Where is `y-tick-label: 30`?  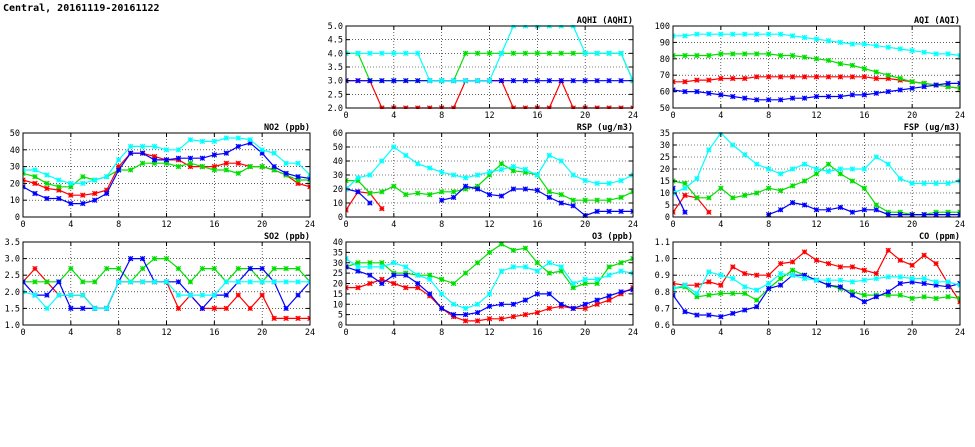
y-tick-label: 30 is located at coordinates (15, 168).